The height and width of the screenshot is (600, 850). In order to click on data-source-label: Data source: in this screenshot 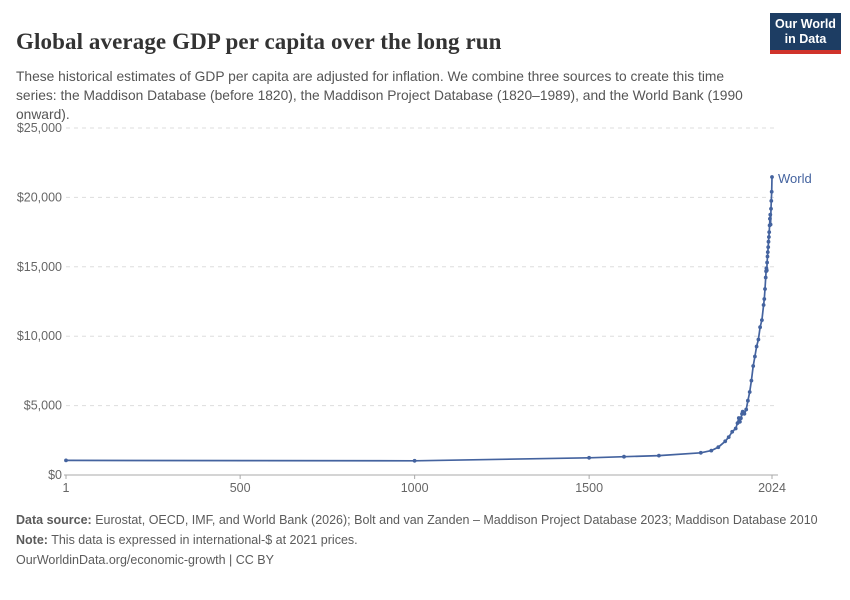, I will do `click(54, 520)`.